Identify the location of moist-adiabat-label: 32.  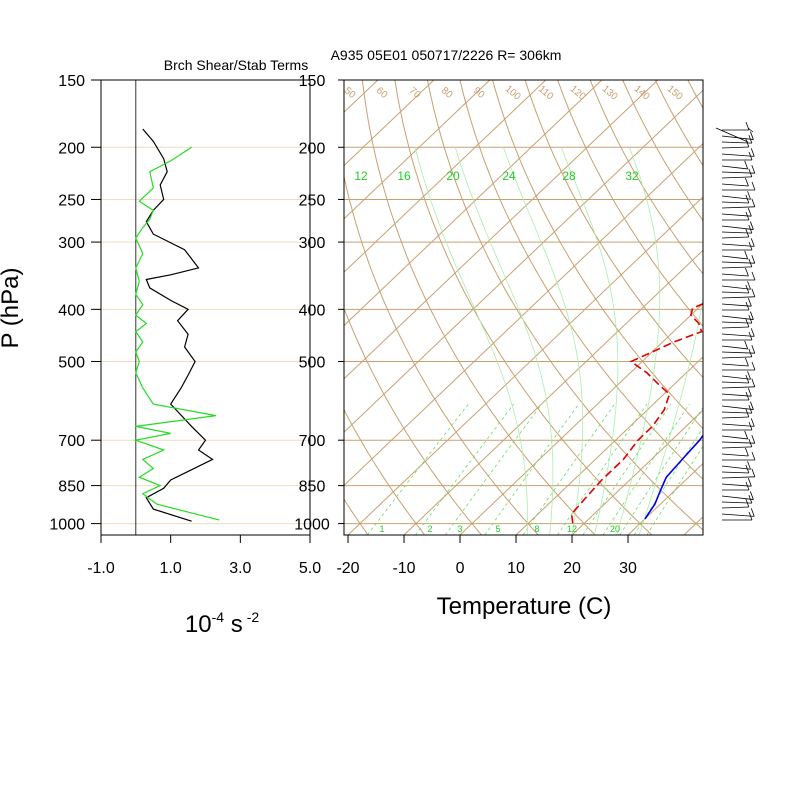
(632, 176).